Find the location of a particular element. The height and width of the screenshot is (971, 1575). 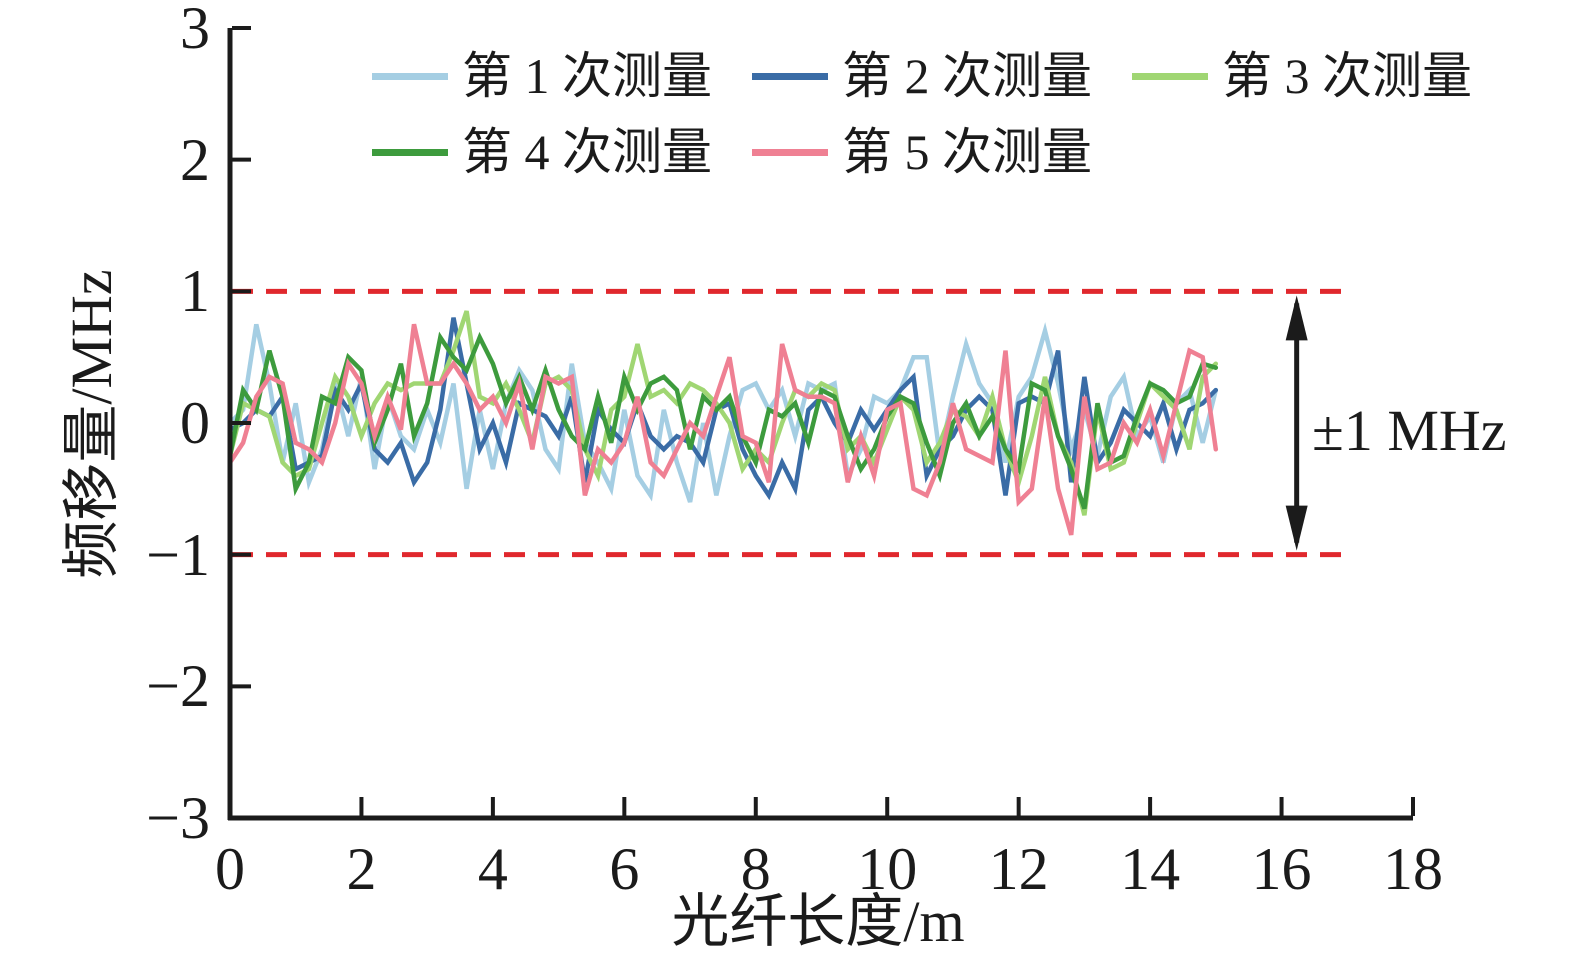

y-tick-label: 3 is located at coordinates (195, 30).